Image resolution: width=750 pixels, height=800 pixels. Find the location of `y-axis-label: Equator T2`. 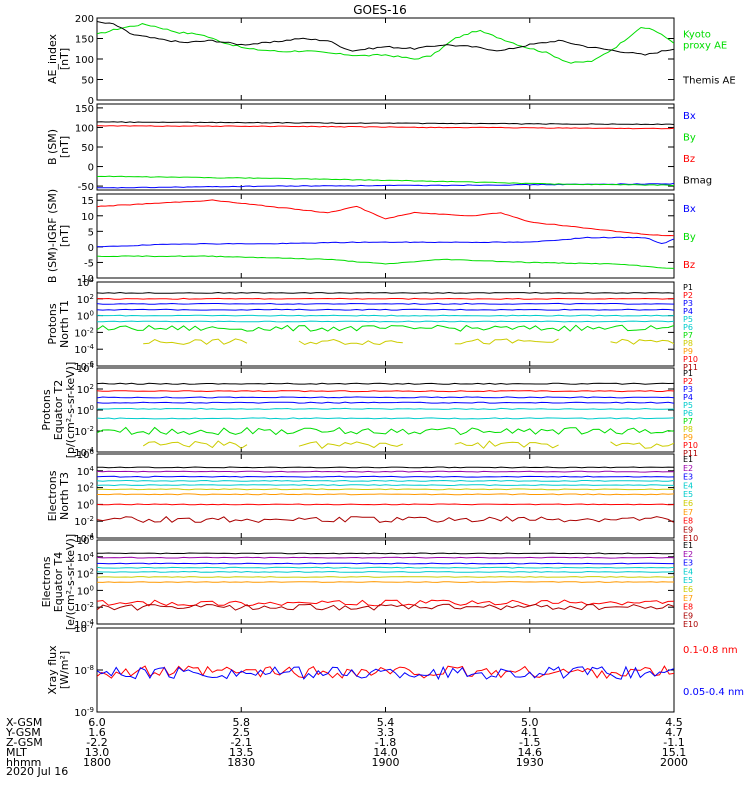

y-axis-label: Equator T2 is located at coordinates (58, 410).